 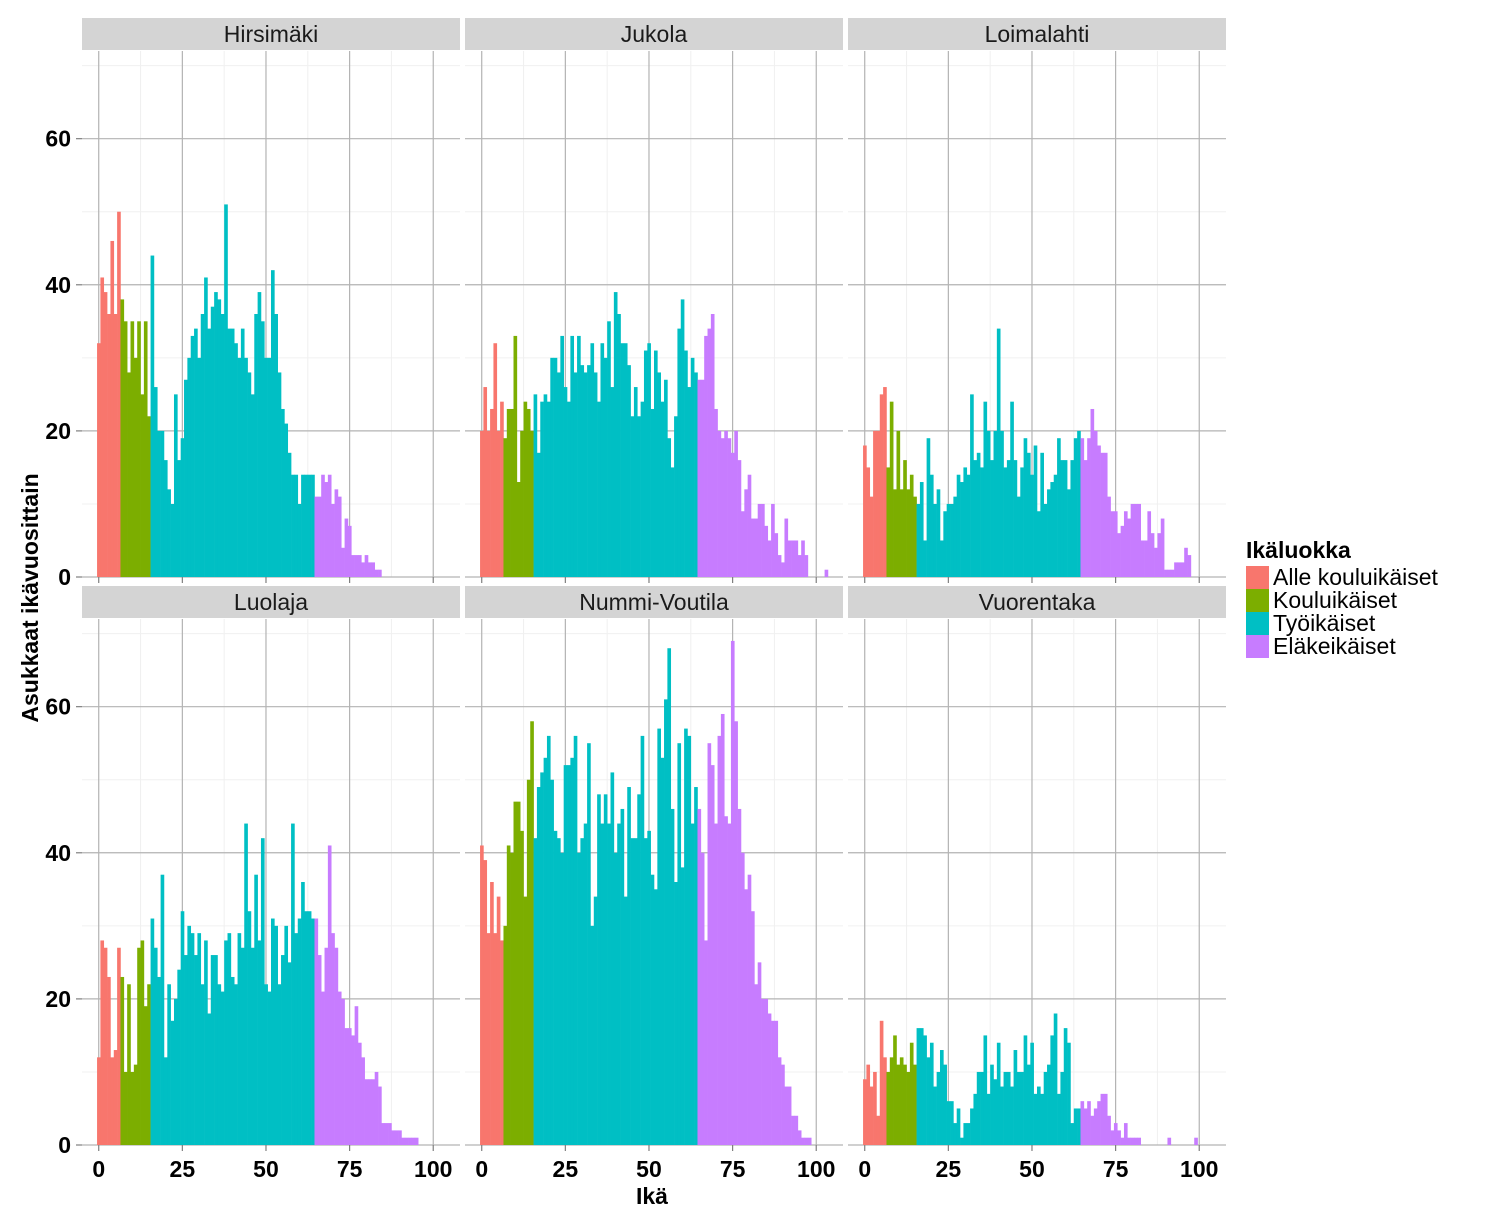 I want to click on legend-title: Ikäluokka, so click(x=1298, y=550).